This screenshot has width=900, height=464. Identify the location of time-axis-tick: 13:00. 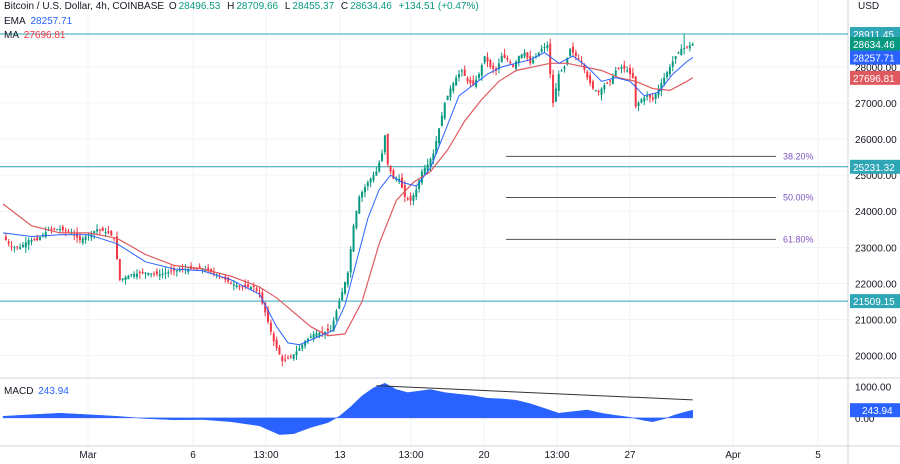
(265, 455).